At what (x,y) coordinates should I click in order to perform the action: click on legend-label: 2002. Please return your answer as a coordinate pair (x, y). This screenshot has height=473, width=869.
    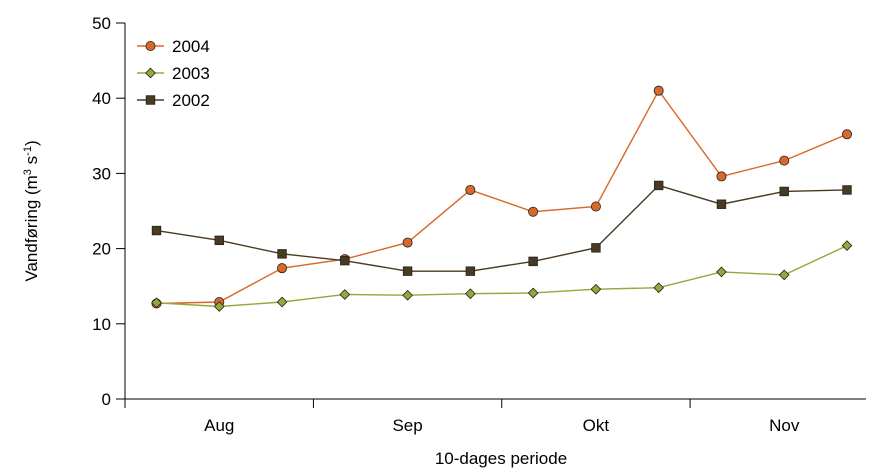
    Looking at the image, I should click on (191, 100).